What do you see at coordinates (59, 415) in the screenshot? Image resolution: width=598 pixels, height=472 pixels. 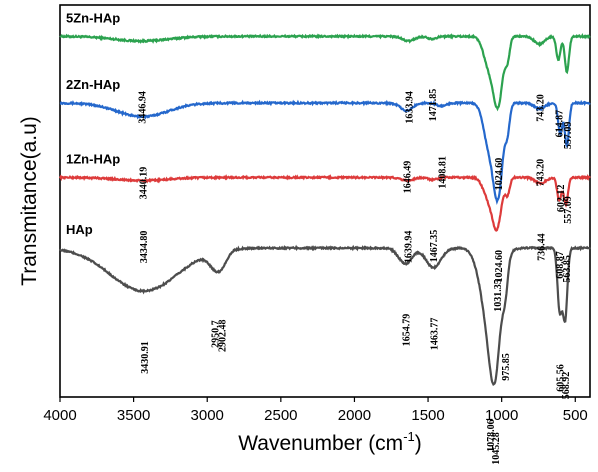 I see `x-tick-label: 4000` at bounding box center [59, 415].